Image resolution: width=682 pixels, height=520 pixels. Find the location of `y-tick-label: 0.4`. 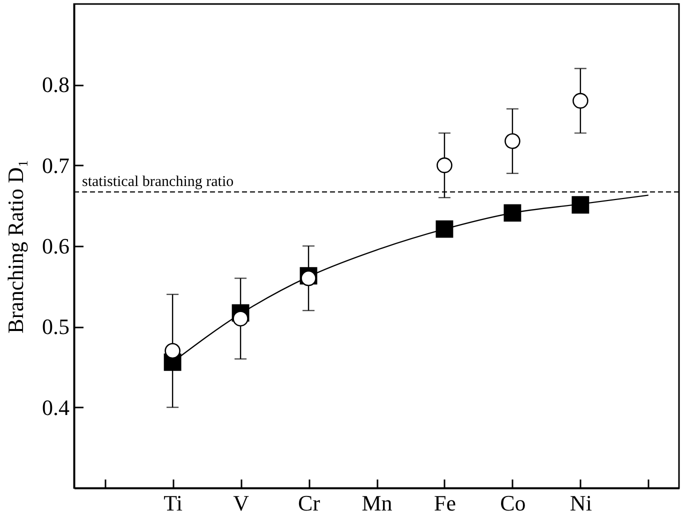

y-tick-label: 0.4 is located at coordinates (56, 407).